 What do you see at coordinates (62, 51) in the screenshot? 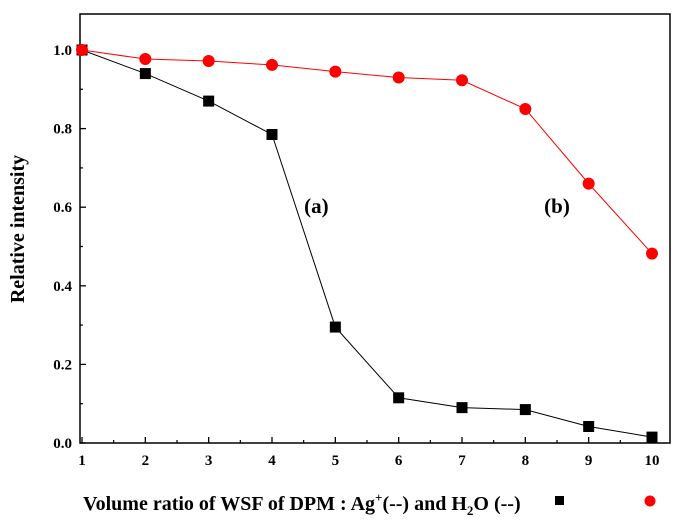
I see `y-tick-label: 1.0` at bounding box center [62, 51].